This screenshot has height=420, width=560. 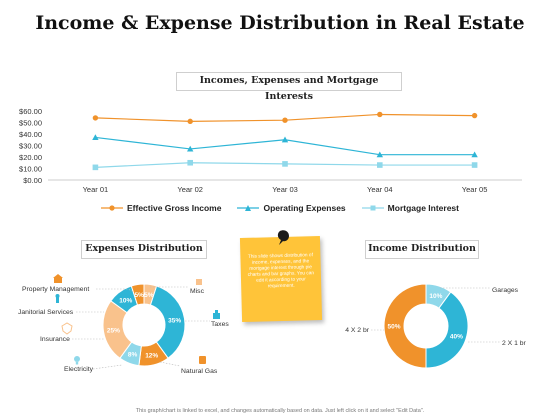 What do you see at coordinates (423, 208) in the screenshot?
I see `legend-label-mortgage: Mortgage Interest` at bounding box center [423, 208].